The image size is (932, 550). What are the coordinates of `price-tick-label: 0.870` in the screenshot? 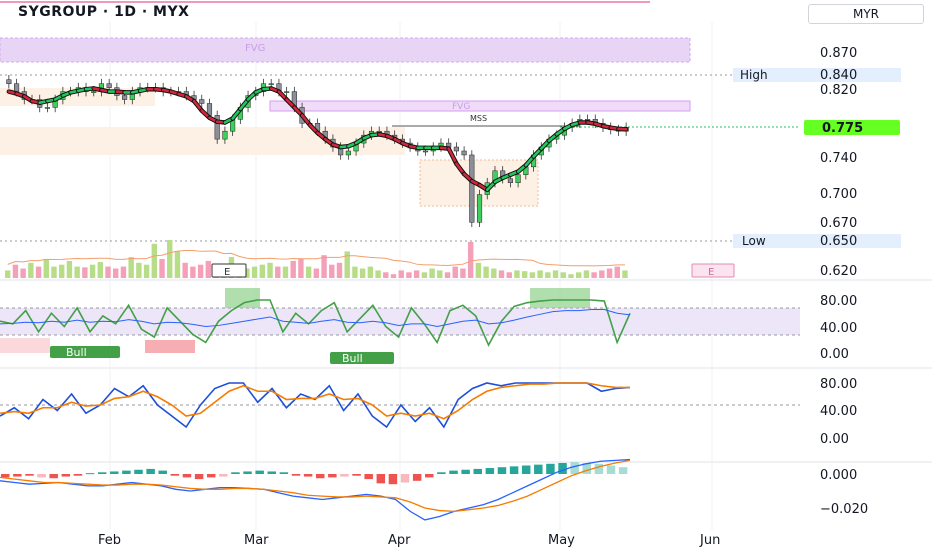 It's located at (838, 53).